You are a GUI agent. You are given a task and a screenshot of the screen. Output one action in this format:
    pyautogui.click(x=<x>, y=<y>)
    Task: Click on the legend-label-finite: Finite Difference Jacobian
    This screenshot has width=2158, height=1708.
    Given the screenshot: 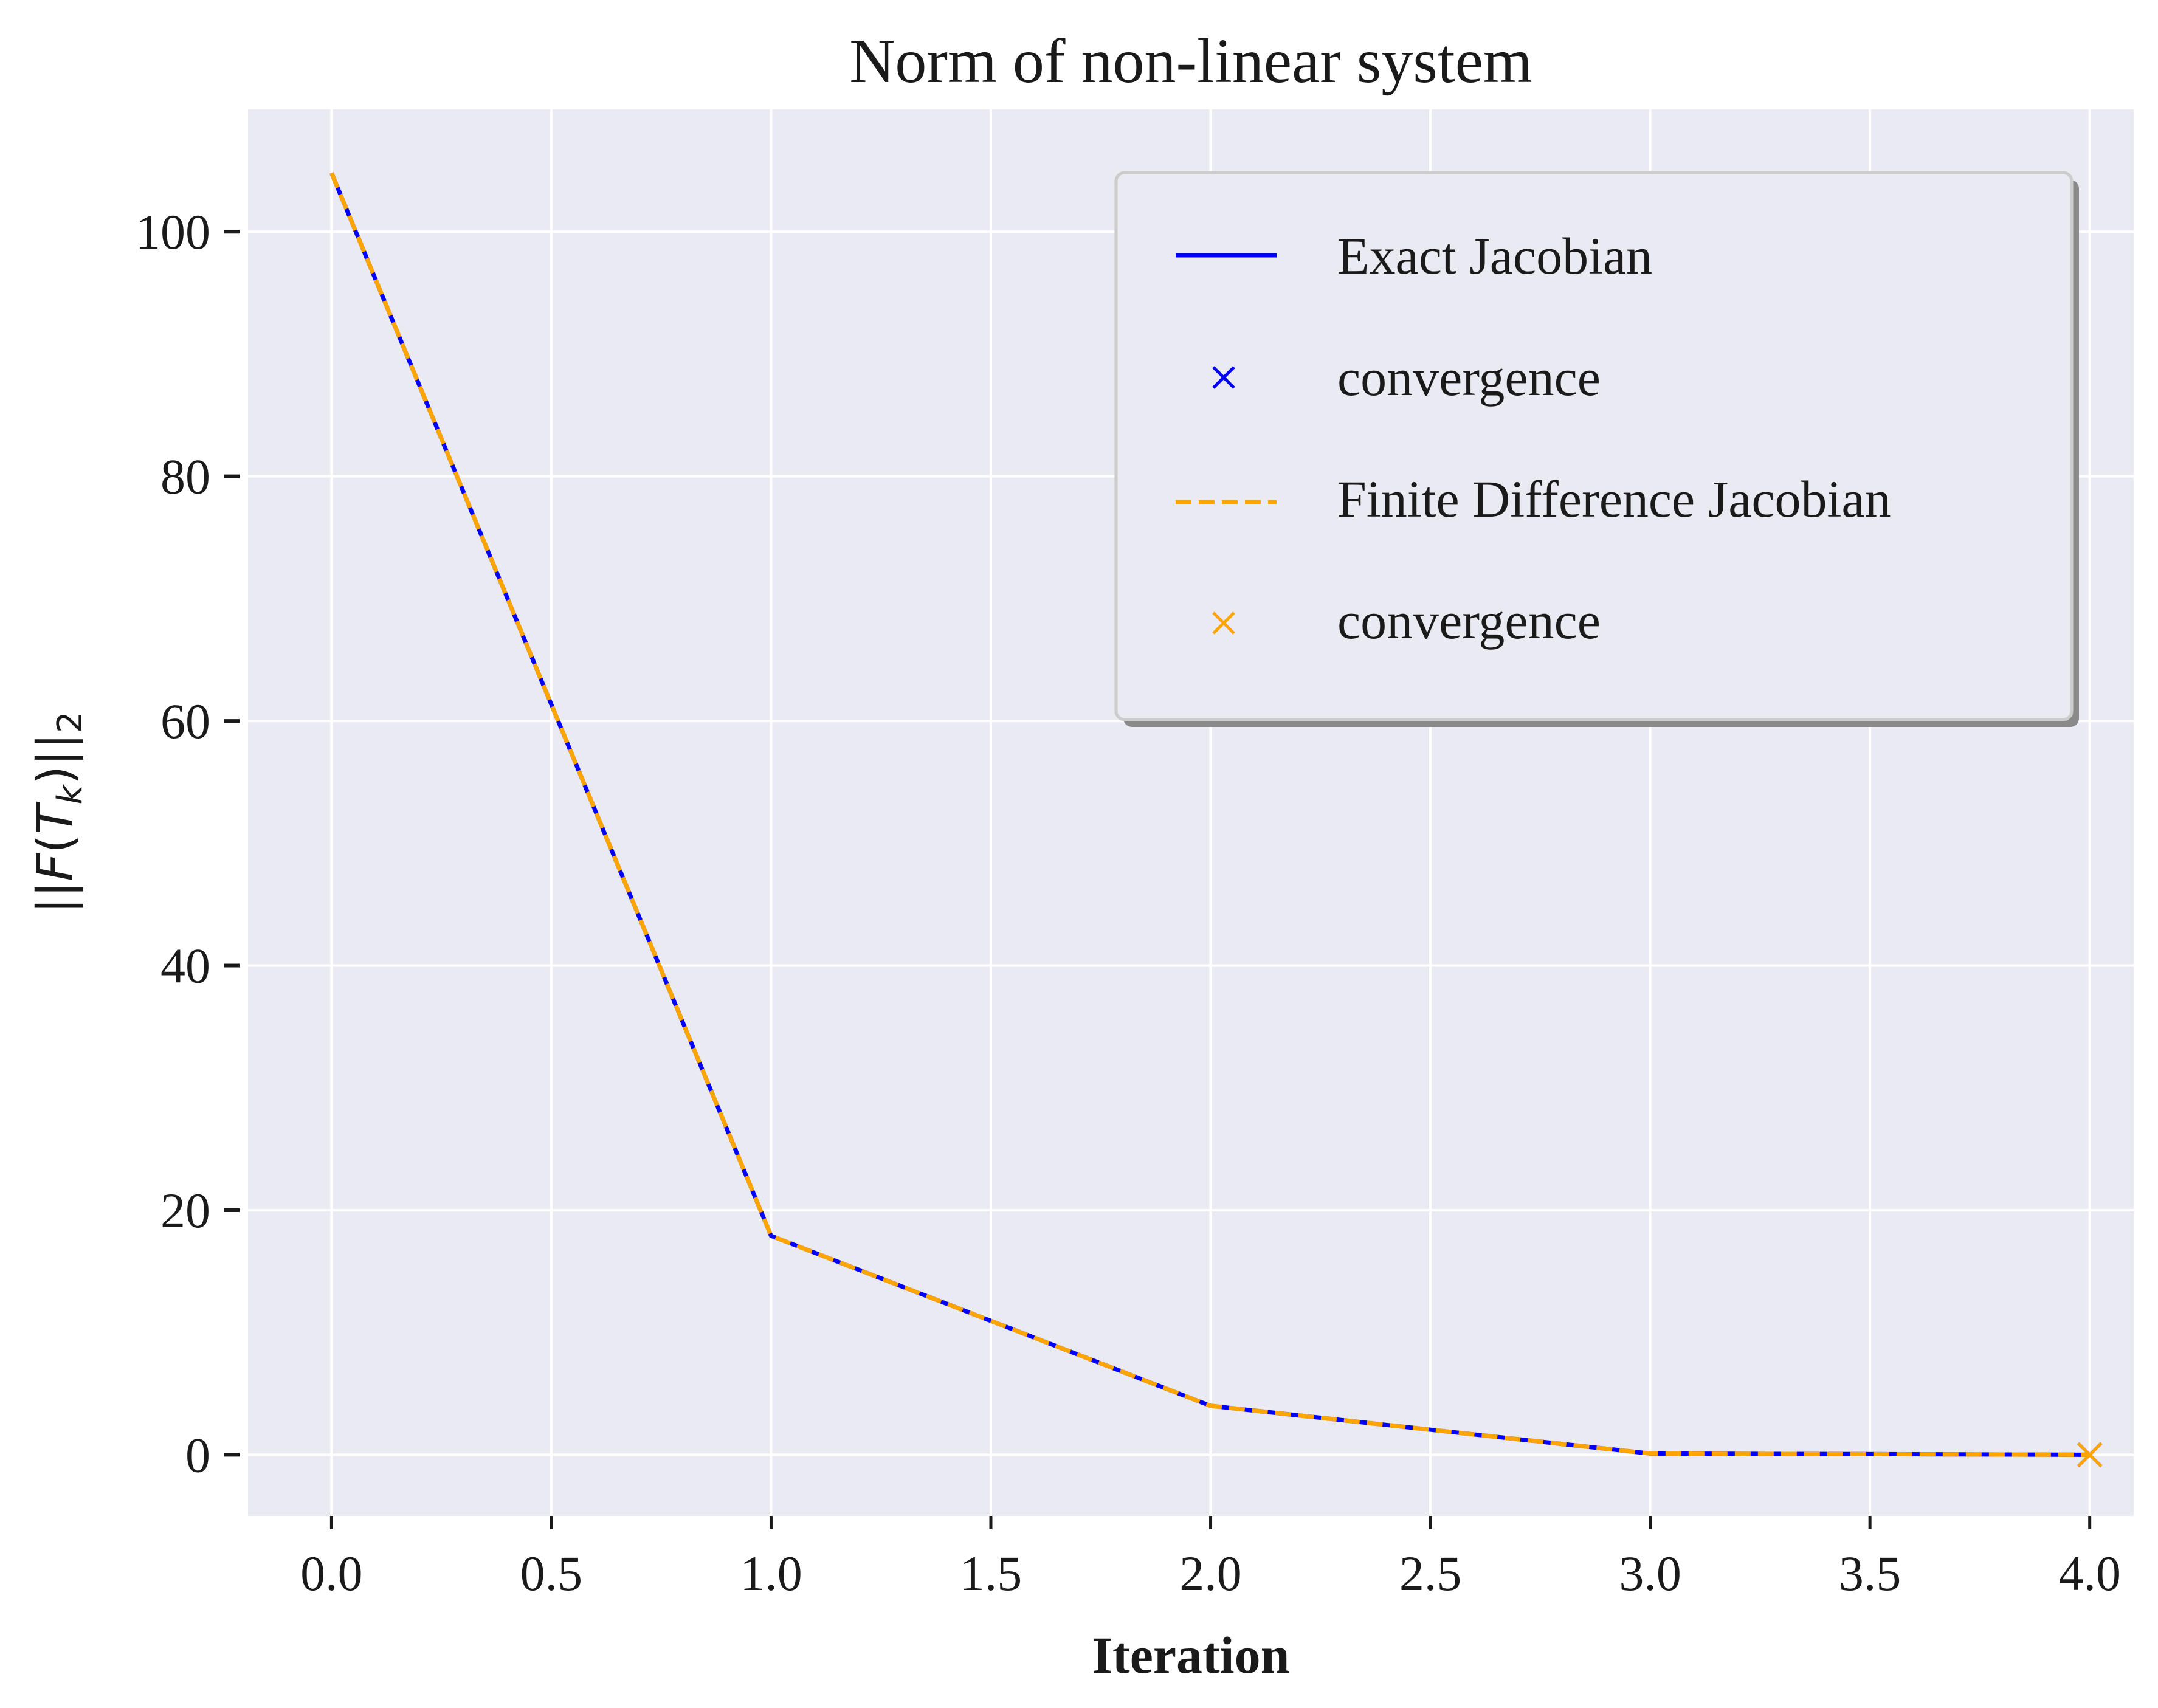 What is the action you would take?
    pyautogui.click(x=1614, y=499)
    